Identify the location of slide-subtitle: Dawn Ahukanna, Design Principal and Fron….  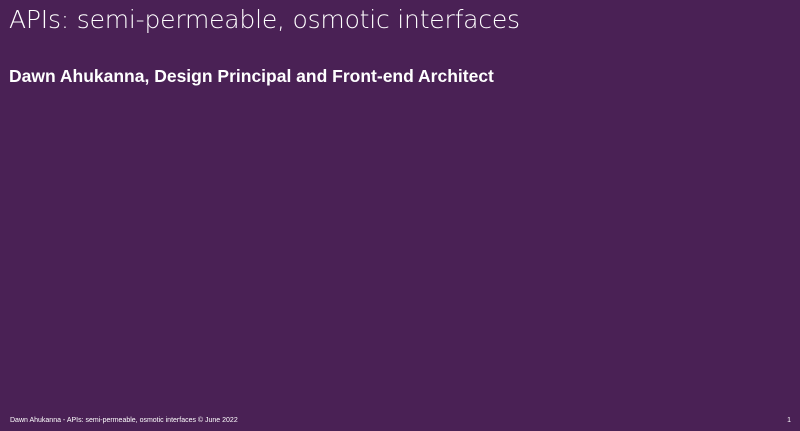
(251, 76).